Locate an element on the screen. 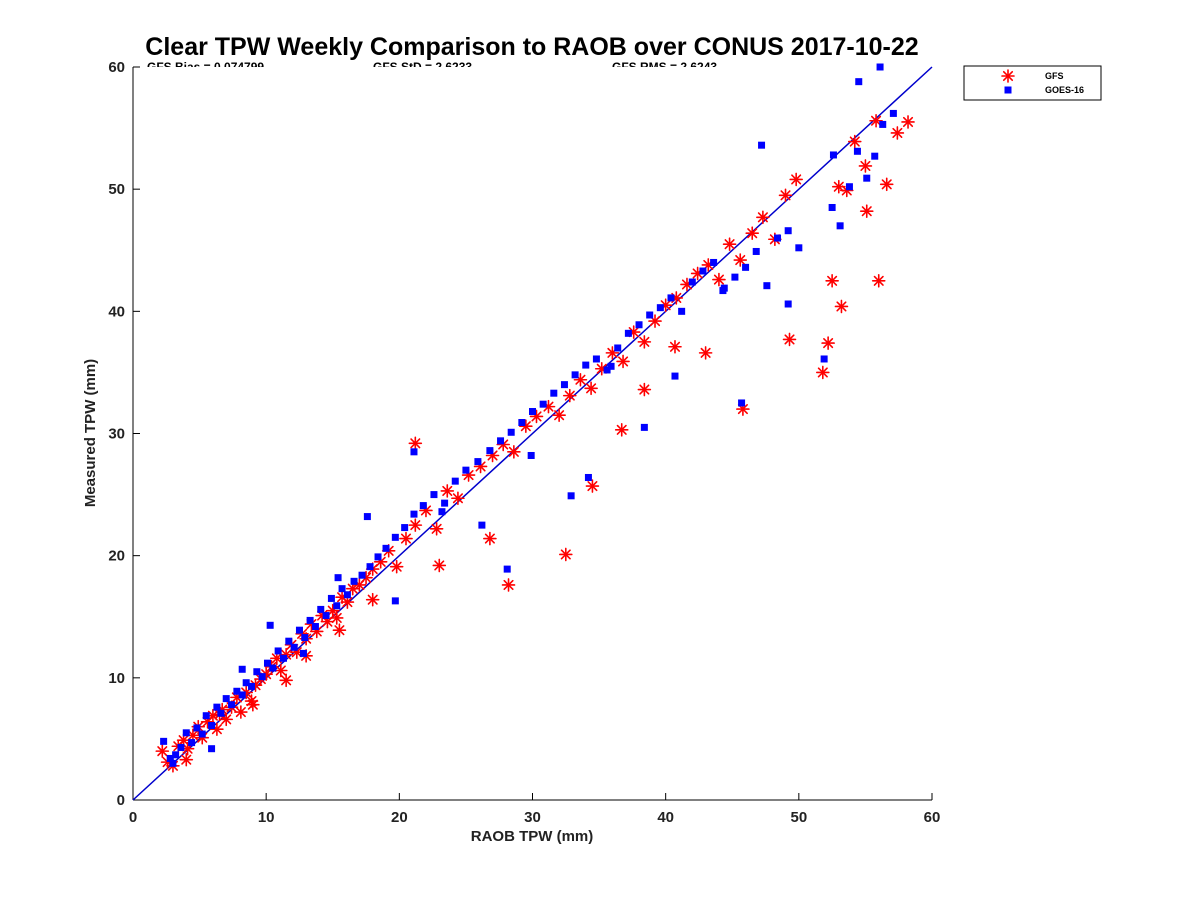  x-axis-label: RAOB TPW (mm) is located at coordinates (532, 836).